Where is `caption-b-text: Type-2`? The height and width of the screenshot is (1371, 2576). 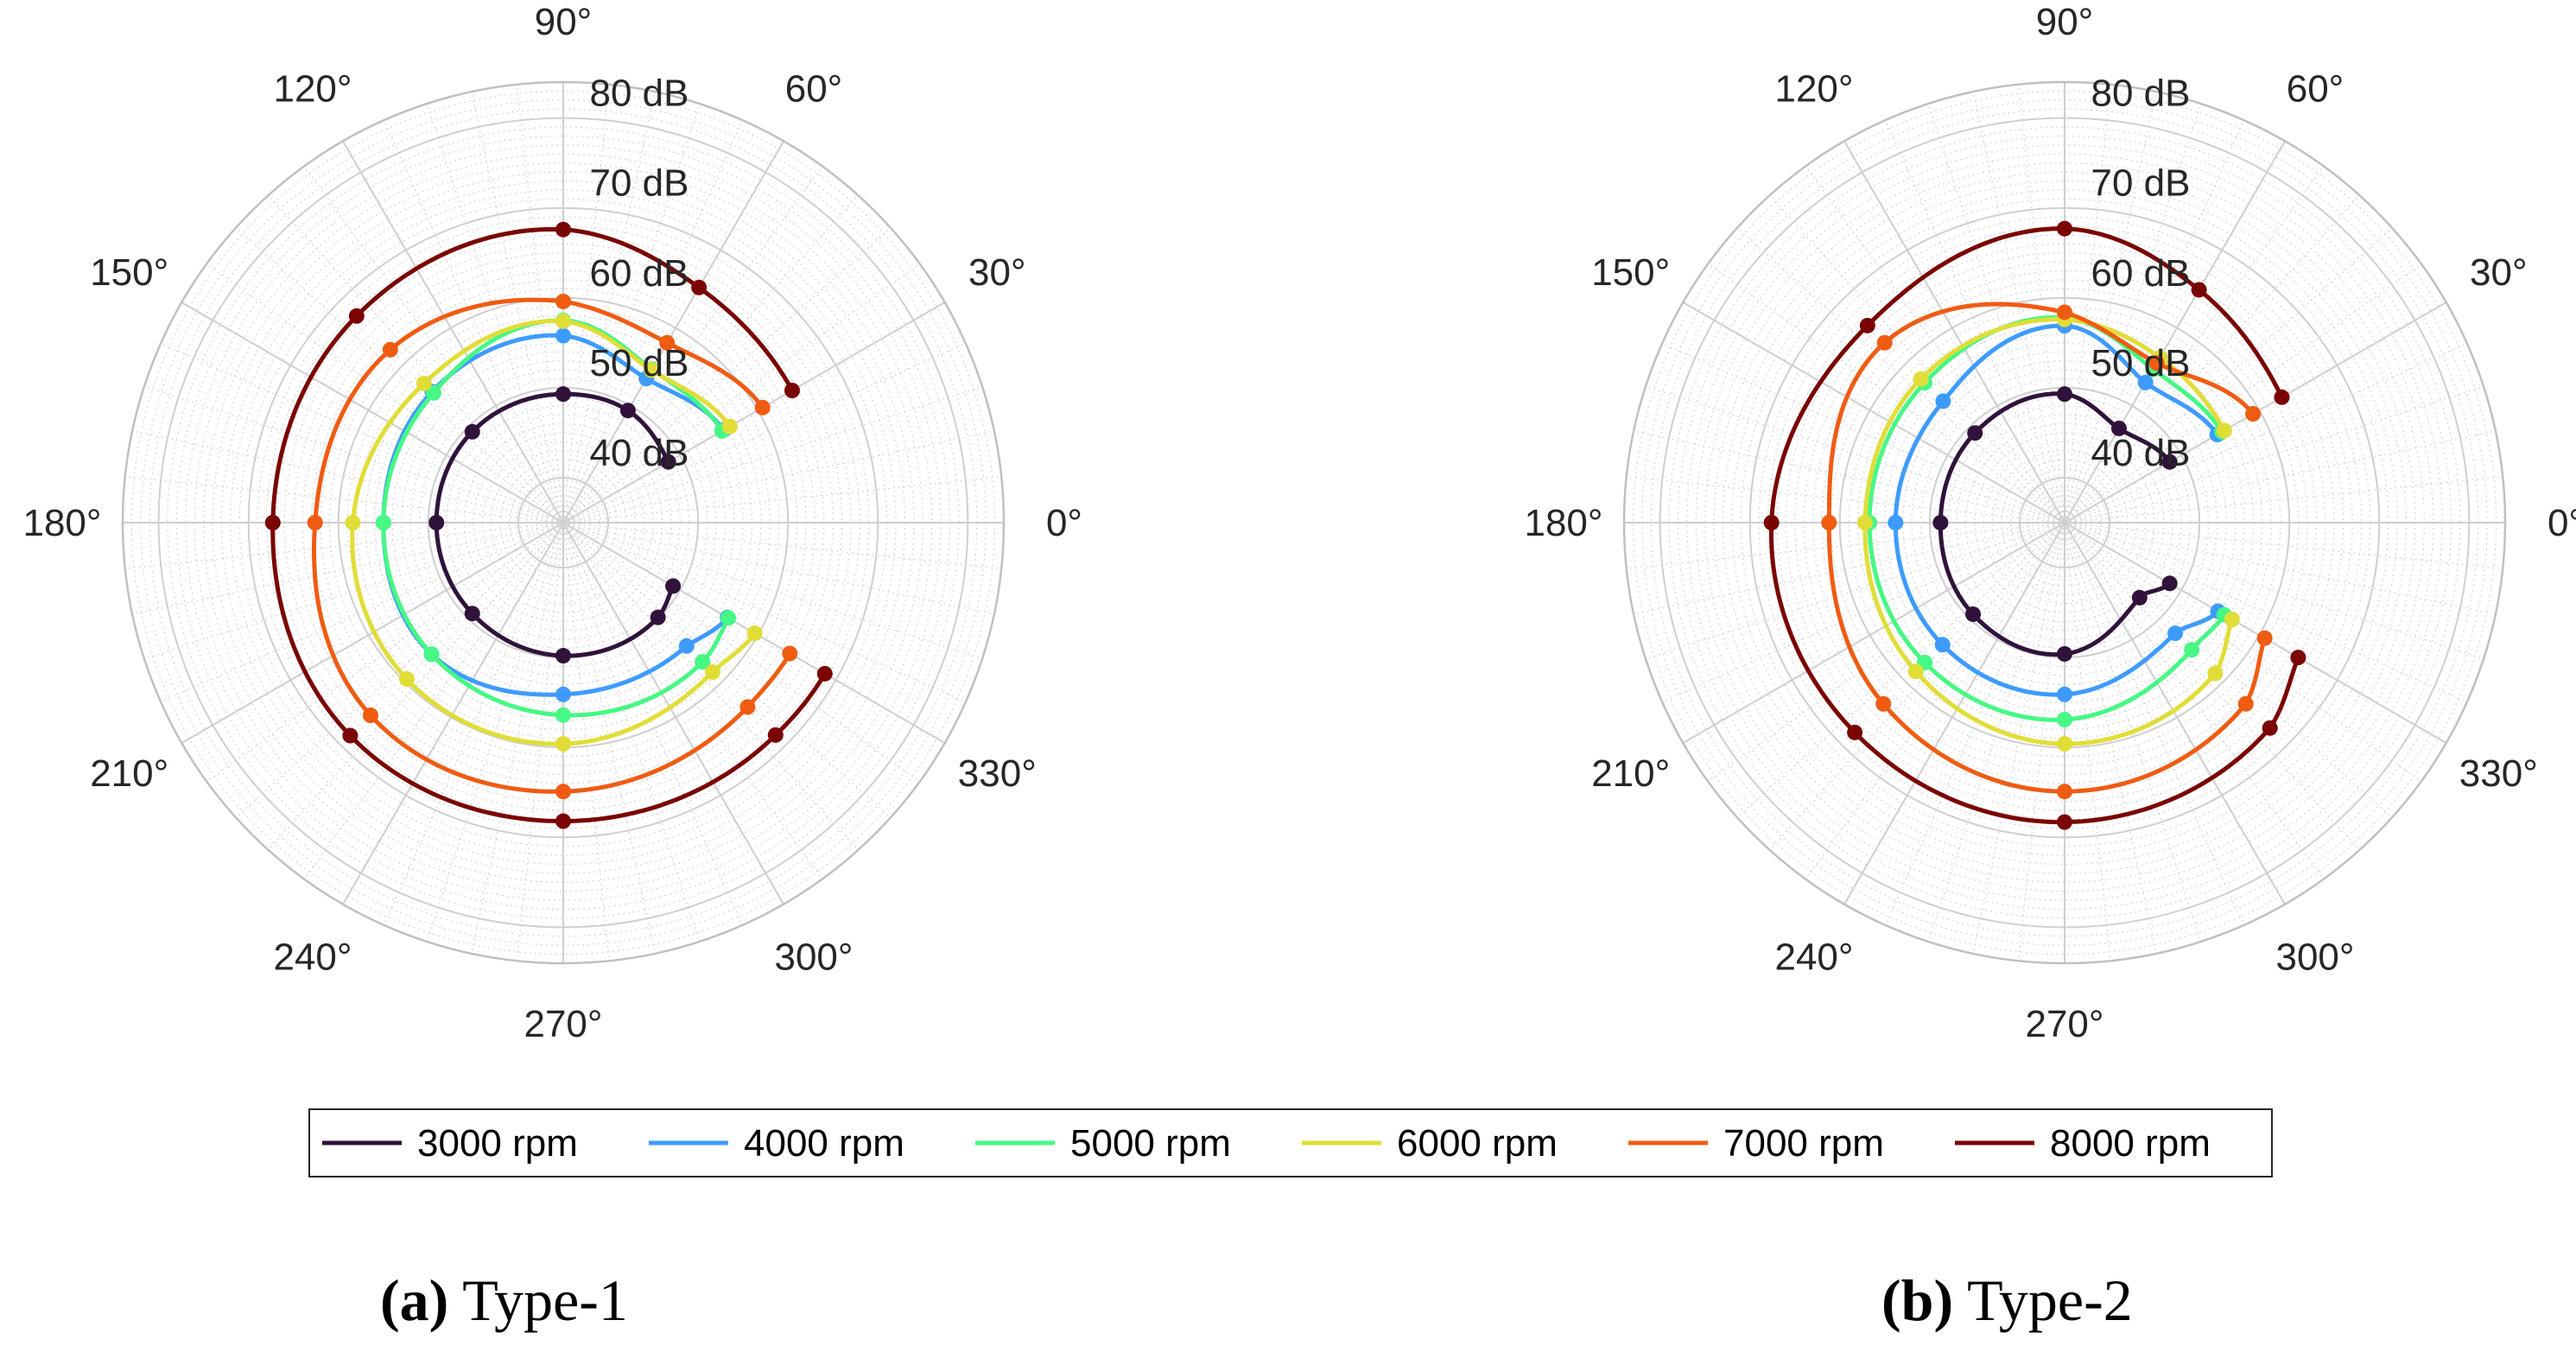
caption-b-text: Type-2 is located at coordinates (2050, 1300).